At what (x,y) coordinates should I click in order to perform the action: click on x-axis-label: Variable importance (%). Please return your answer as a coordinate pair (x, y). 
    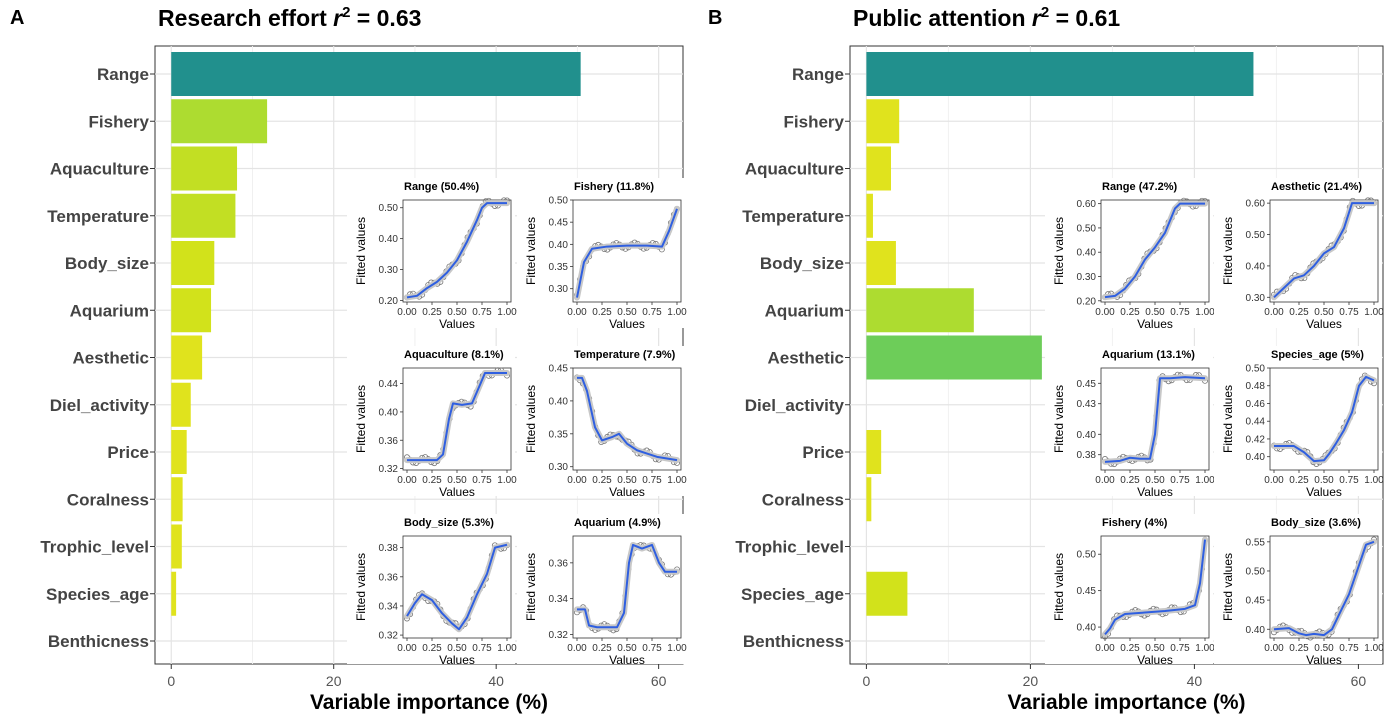
    Looking at the image, I should click on (429, 702).